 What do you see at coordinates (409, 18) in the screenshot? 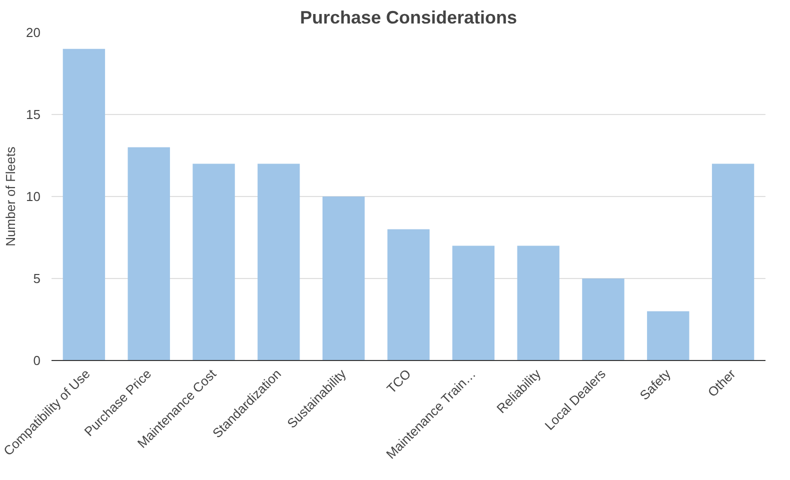
I see `chart-title: Purchase Considerations` at bounding box center [409, 18].